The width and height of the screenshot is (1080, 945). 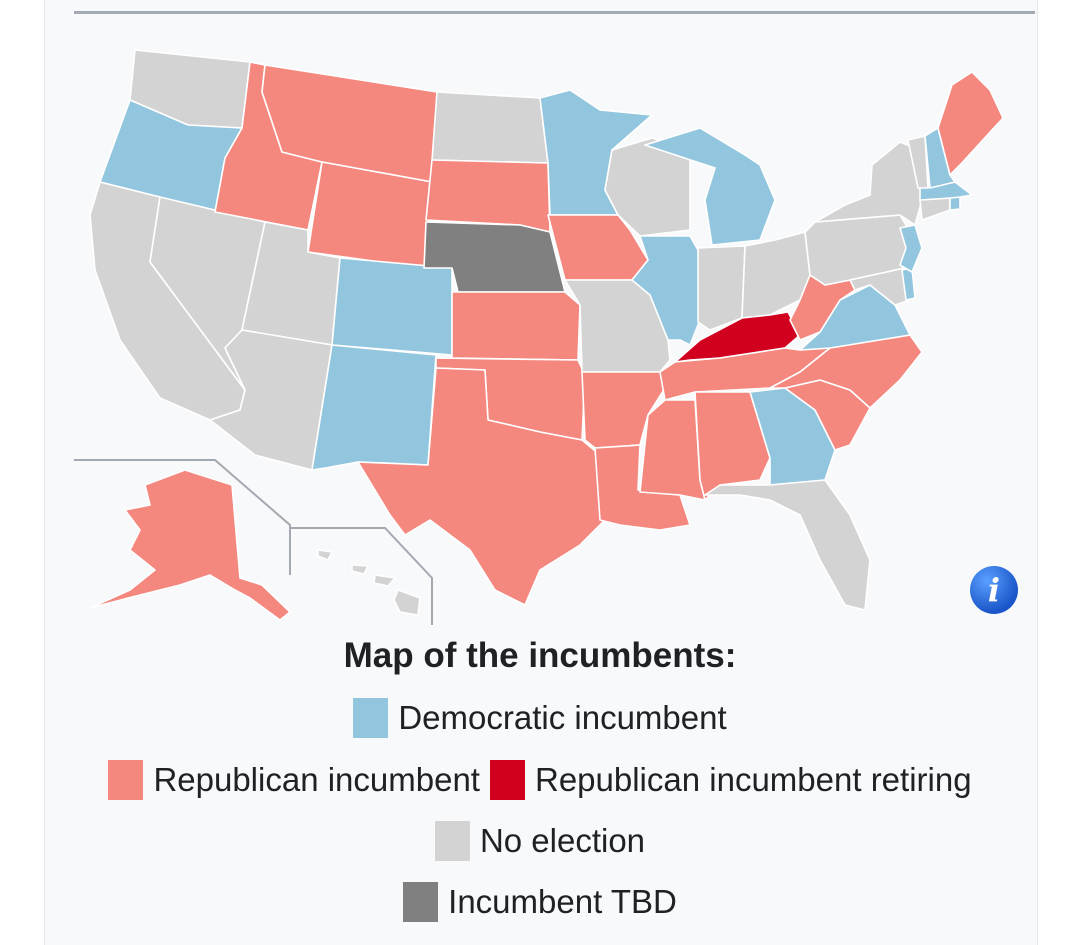 I want to click on legend-label-republican: Republican incumbent, so click(x=316, y=779).